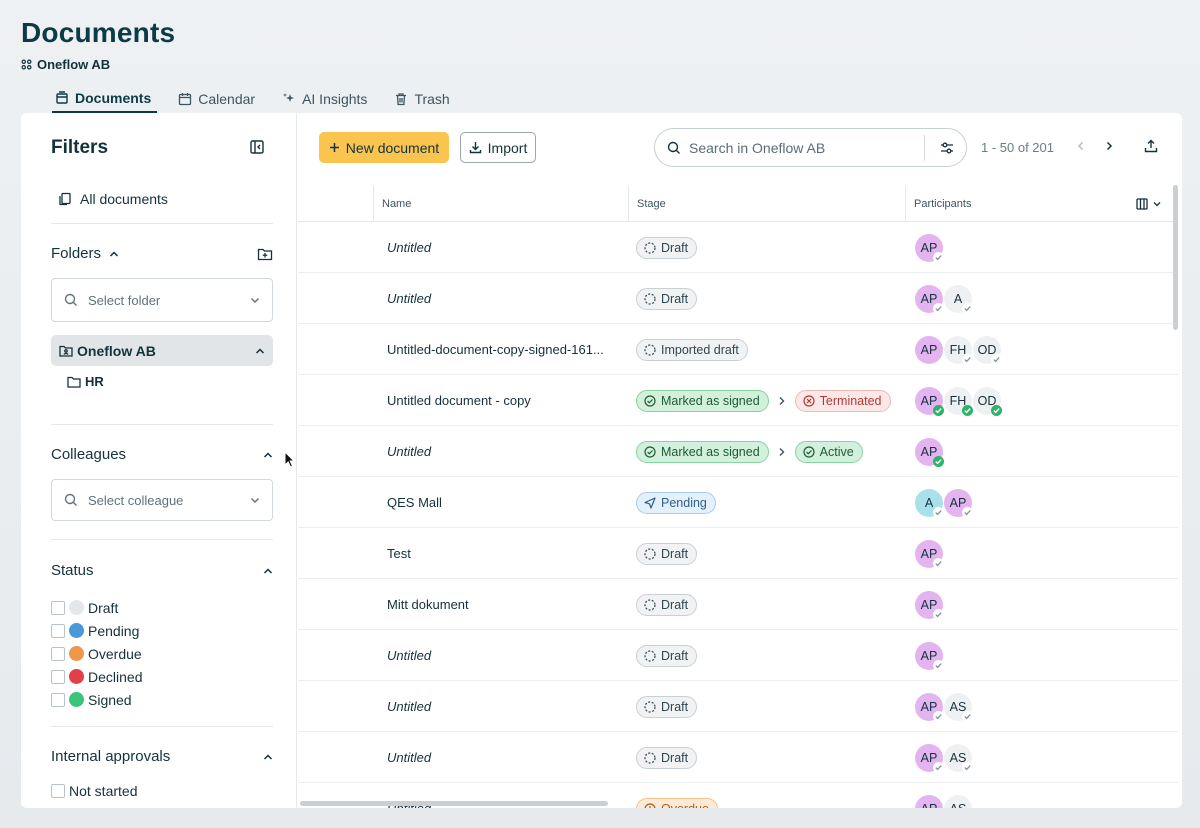 This screenshot has height=828, width=1200. What do you see at coordinates (105, 98) in the screenshot?
I see `tab-documents: Documents` at bounding box center [105, 98].